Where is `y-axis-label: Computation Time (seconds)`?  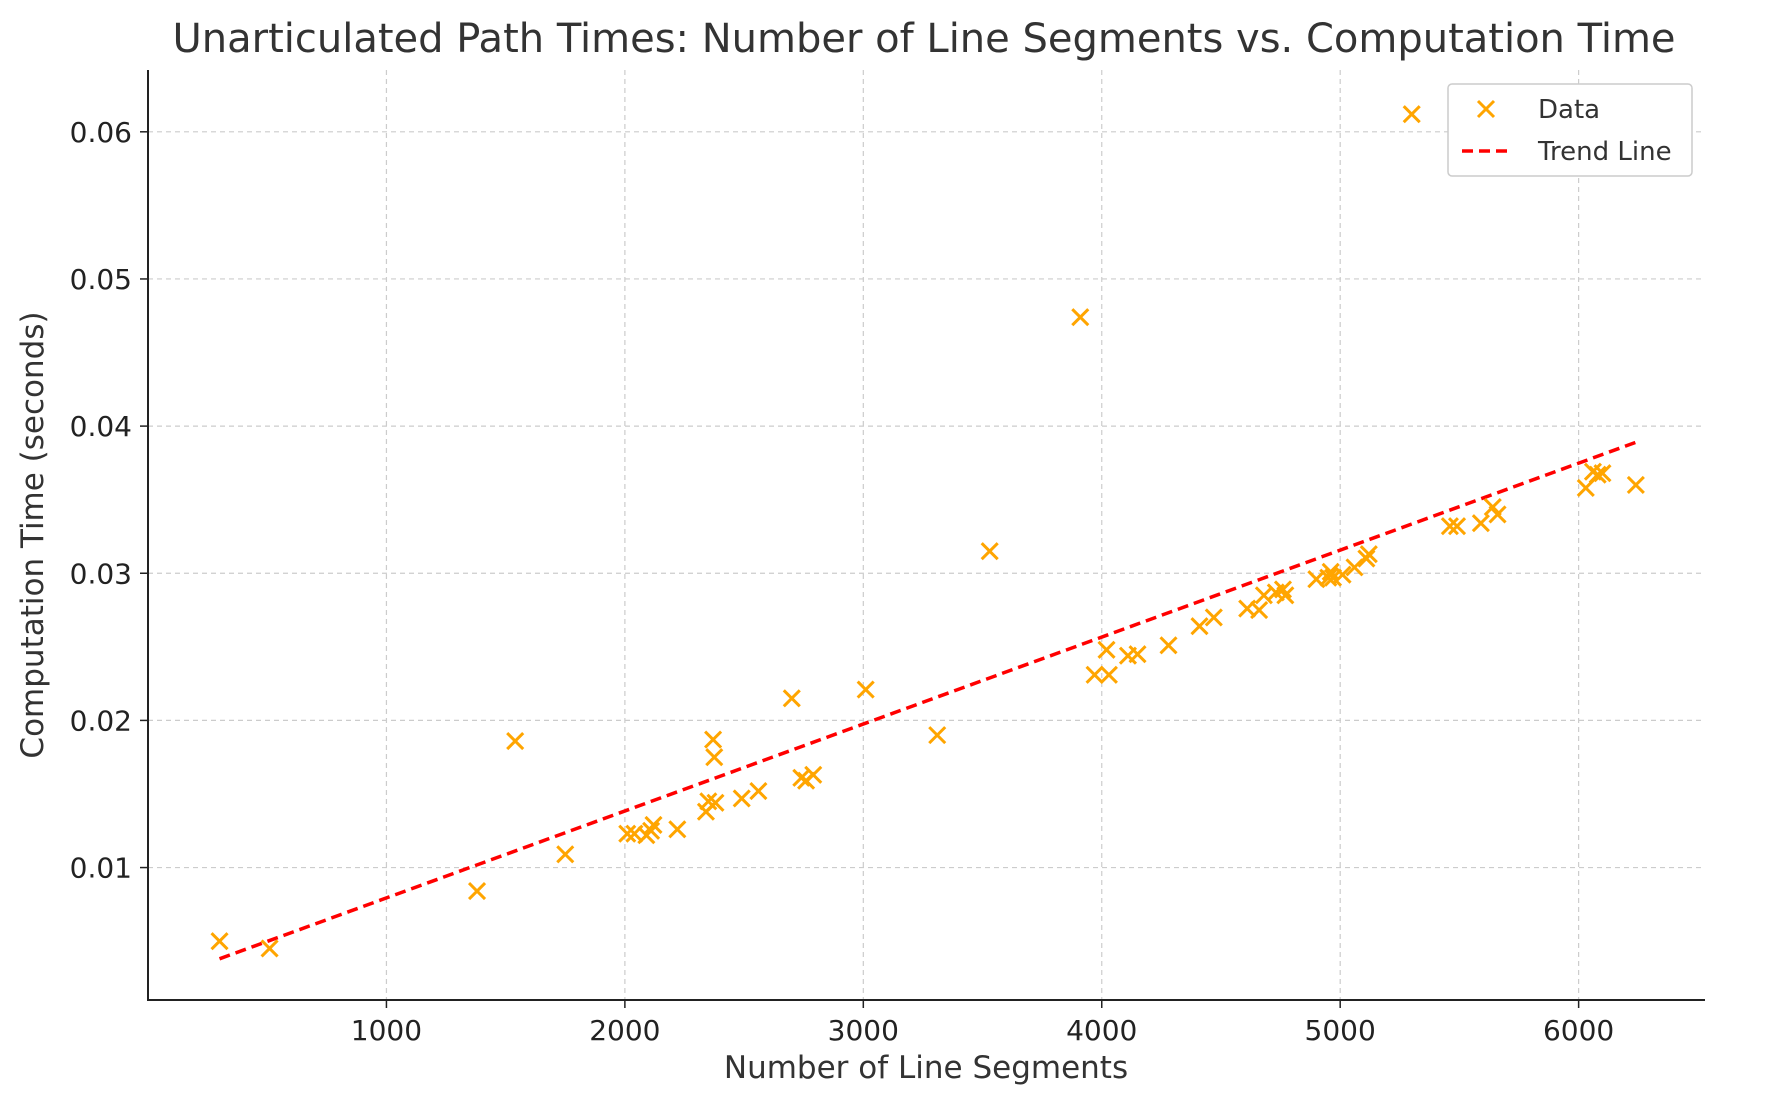 y-axis-label: Computation Time (seconds) is located at coordinates (33, 534).